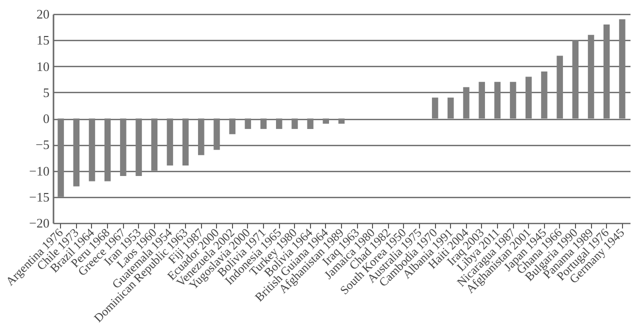 The height and width of the screenshot is (328, 640). I want to click on y-tick-label: 20, so click(43, 14).